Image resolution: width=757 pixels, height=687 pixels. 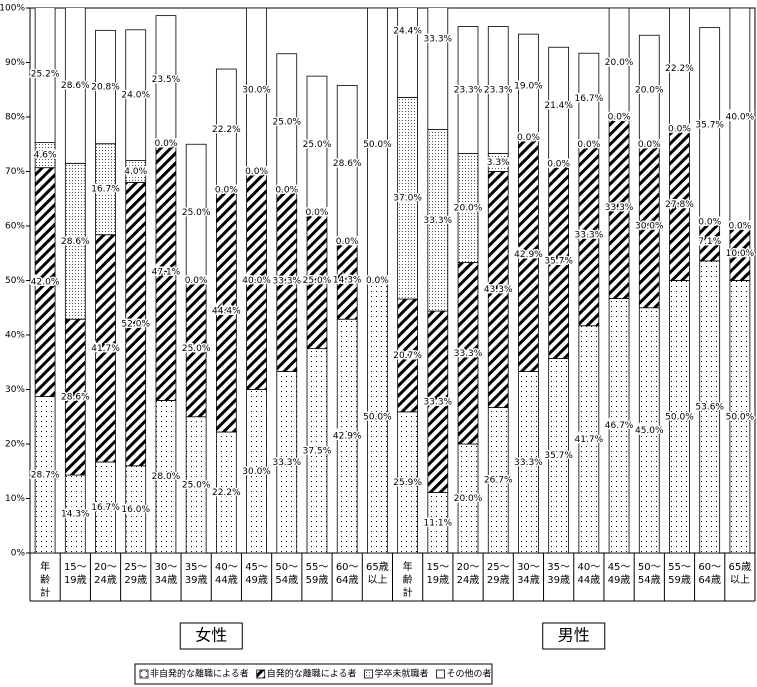 What do you see at coordinates (256, 574) in the screenshot?
I see `x-tick-label: 45～ 49歳` at bounding box center [256, 574].